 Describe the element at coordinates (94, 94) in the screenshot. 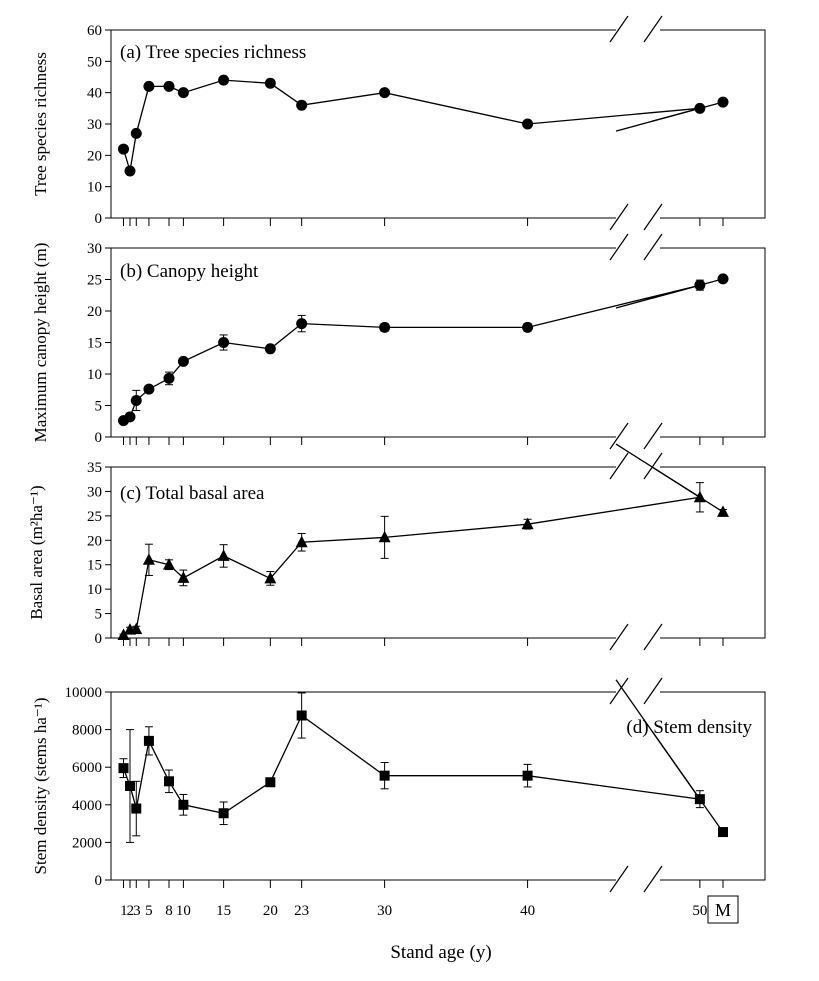

I see `y-tick-label: 40` at that location.